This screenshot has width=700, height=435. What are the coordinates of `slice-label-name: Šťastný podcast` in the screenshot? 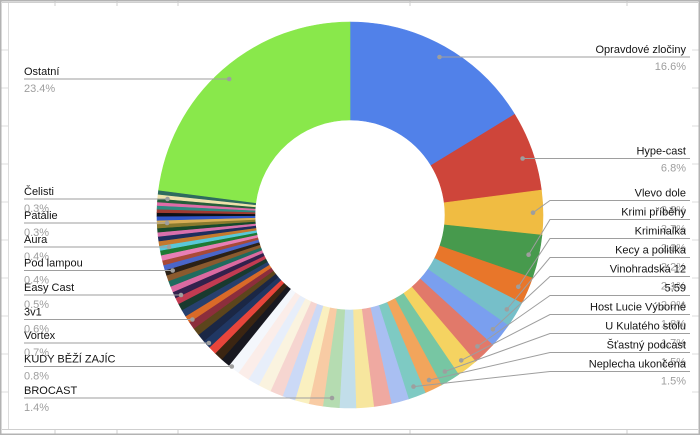 It's located at (646, 345).